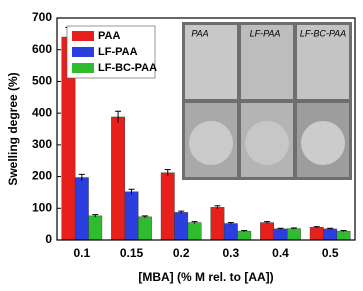 The image size is (363, 291). What do you see at coordinates (42, 144) in the screenshot?
I see `y-tick-label: 300` at bounding box center [42, 144].